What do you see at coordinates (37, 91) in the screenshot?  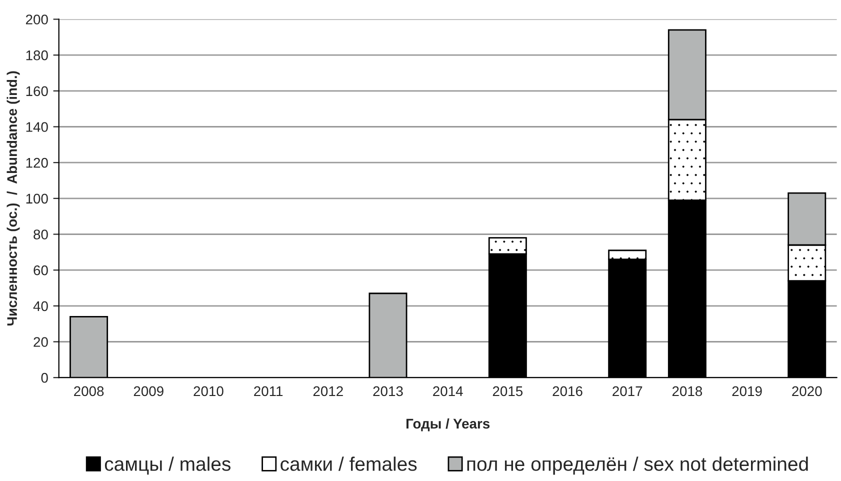 I see `y-tick-label: 160` at bounding box center [37, 91].